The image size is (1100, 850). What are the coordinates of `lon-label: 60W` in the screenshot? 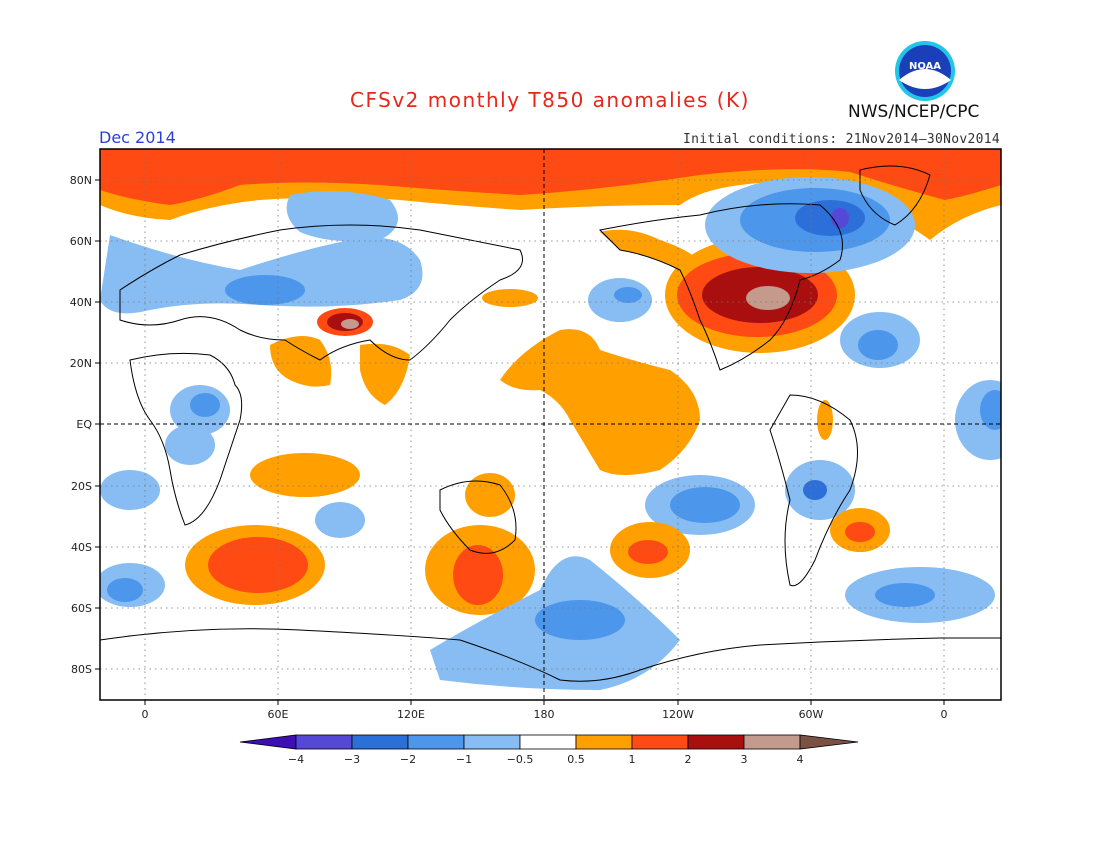 It's located at (811, 714).